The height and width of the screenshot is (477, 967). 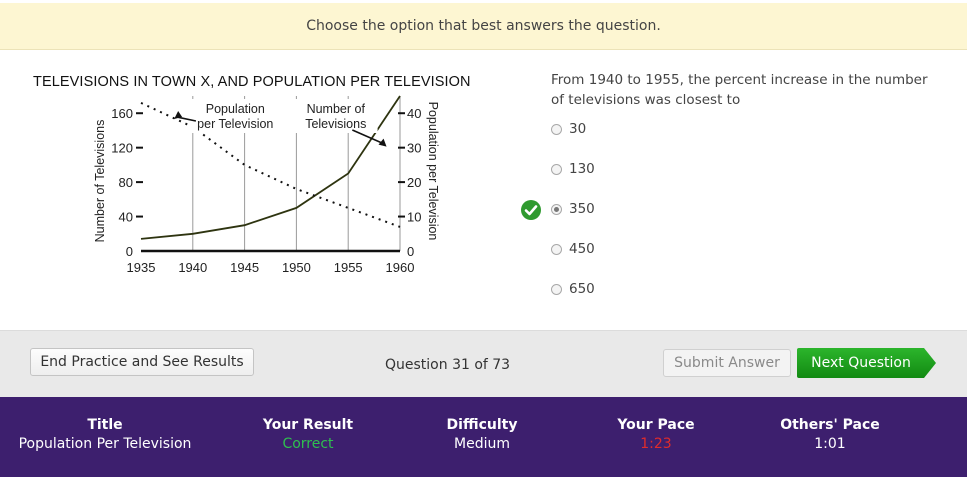 I want to click on annotation-population-line1: Population, so click(x=235, y=109).